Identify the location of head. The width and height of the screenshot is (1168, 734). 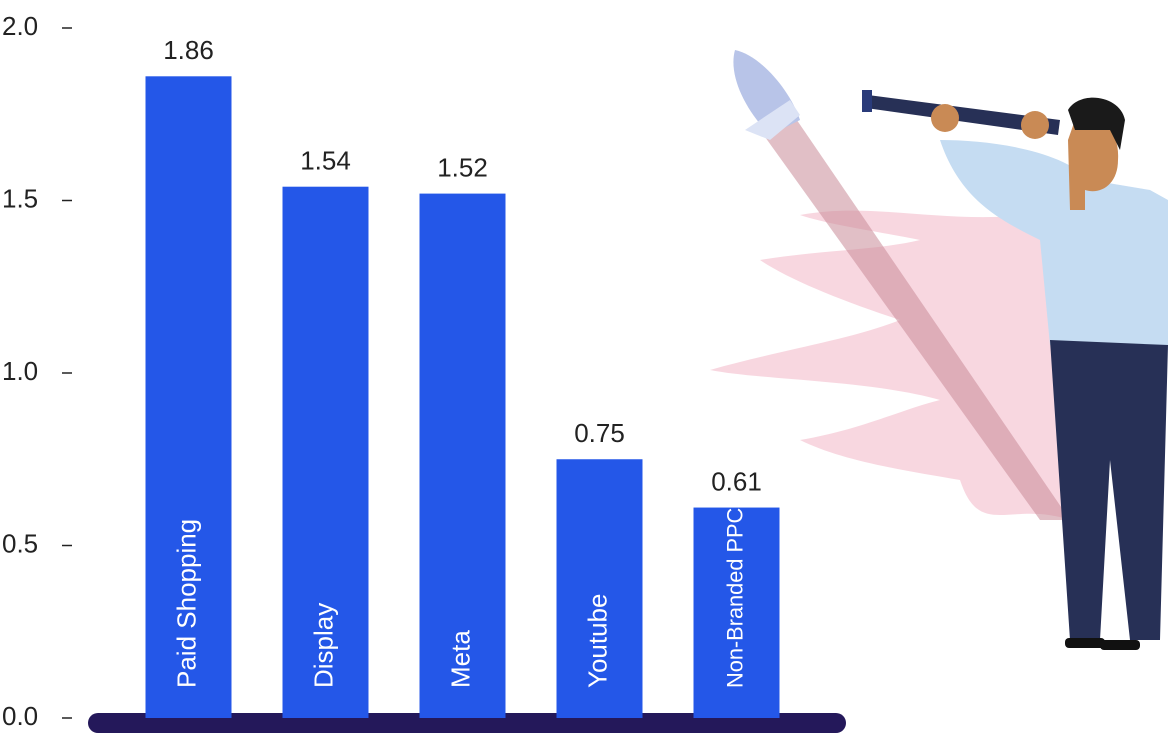
(1093, 163).